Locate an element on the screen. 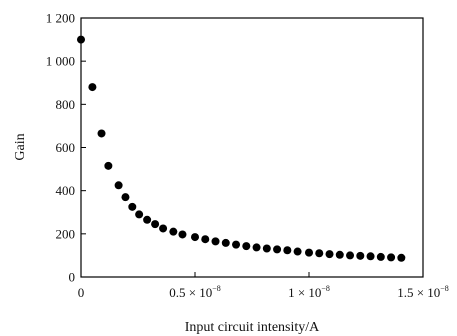 The height and width of the screenshot is (336, 457). y-tick-label: 400 is located at coordinates (66, 190).